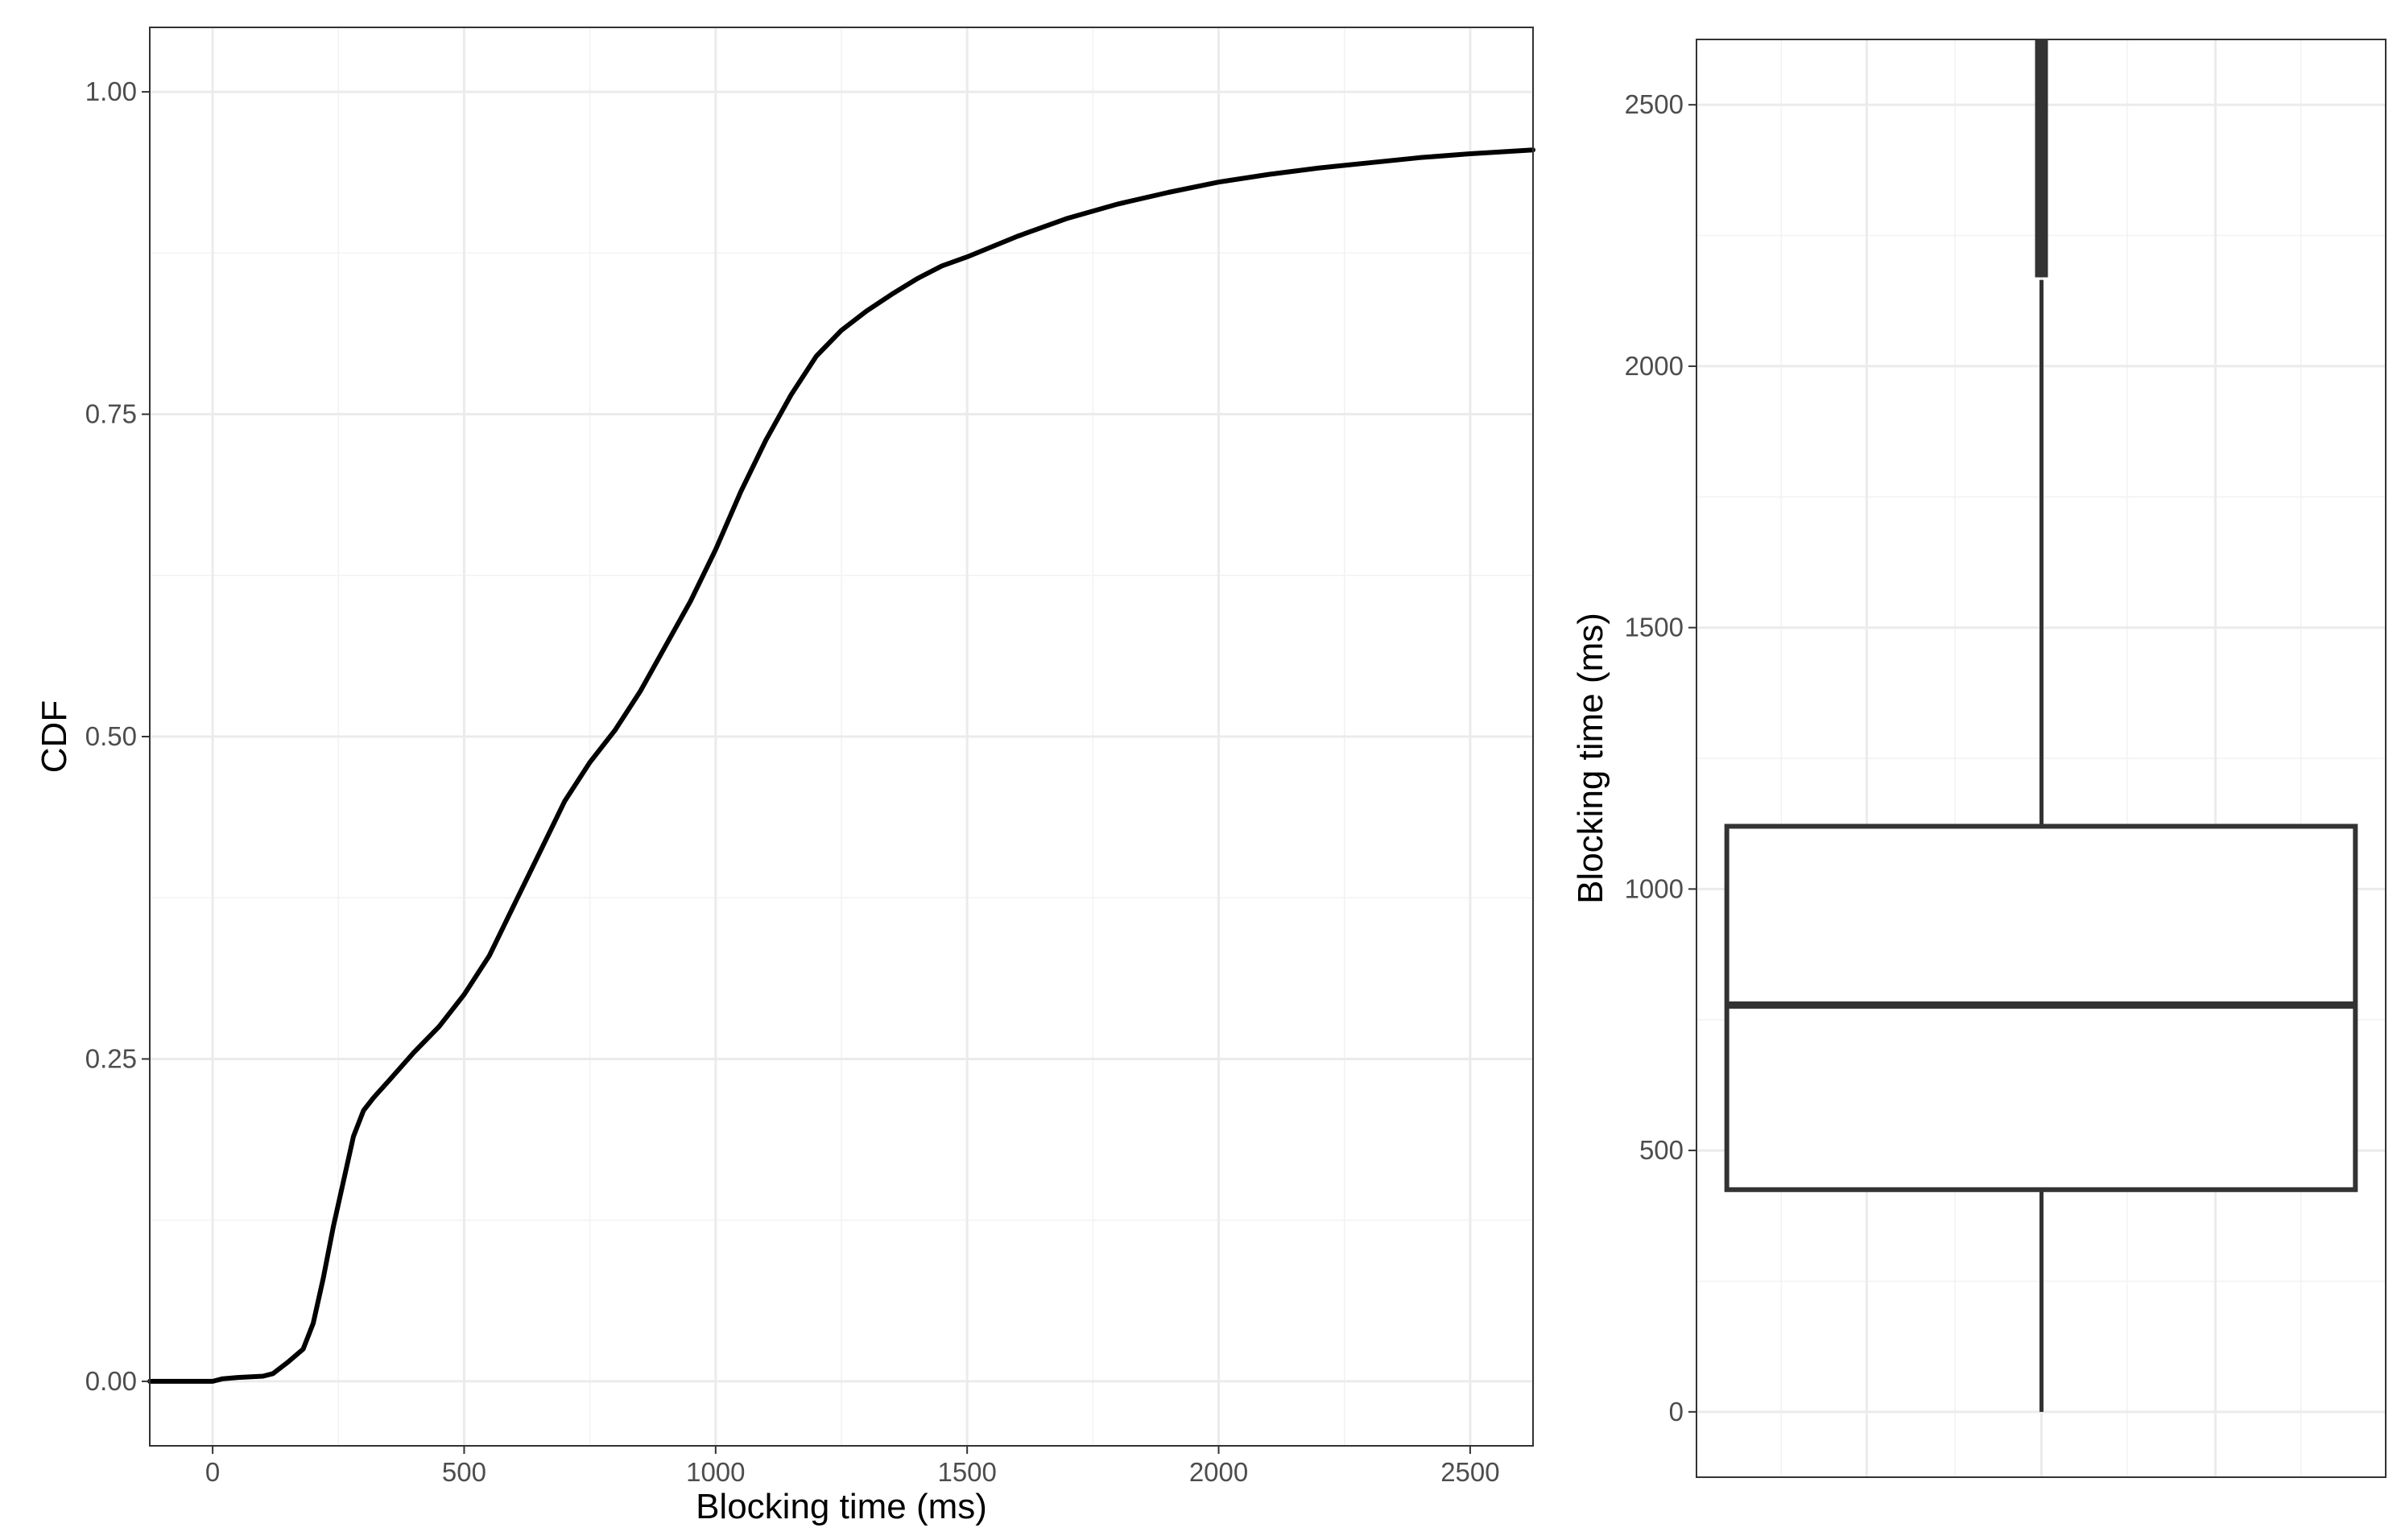 This screenshot has width=2401, height=1540. I want to click on cdf-x-tick-label-4: 2000, so click(1218, 1472).